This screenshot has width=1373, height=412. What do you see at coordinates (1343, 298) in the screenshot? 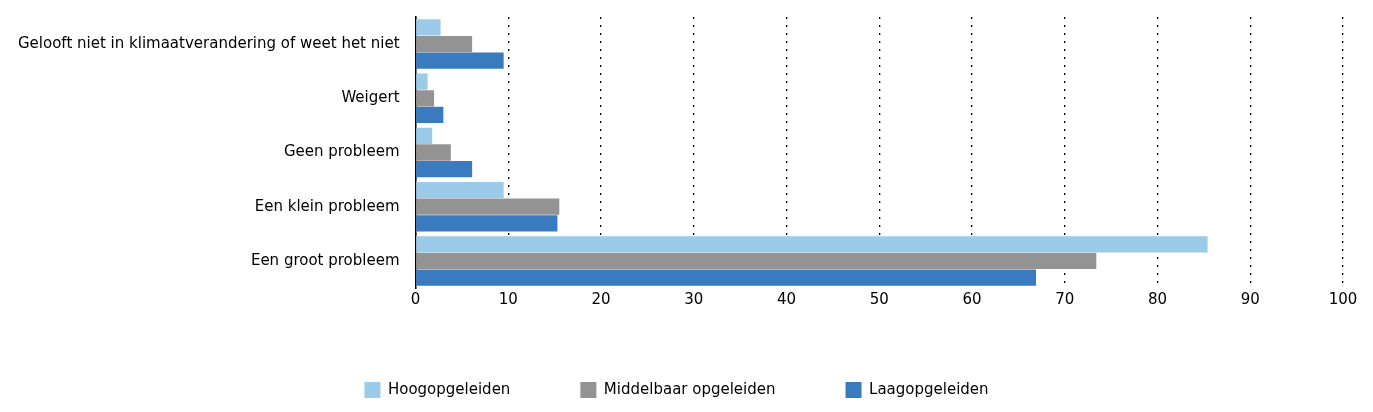
I see `x-tick-label: 100` at bounding box center [1343, 298].